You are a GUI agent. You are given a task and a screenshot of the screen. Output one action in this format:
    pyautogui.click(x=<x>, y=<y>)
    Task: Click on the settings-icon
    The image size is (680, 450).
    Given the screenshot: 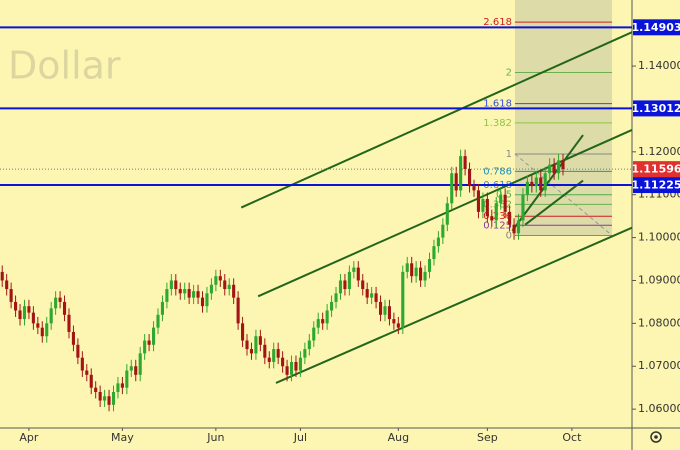 What is the action you would take?
    pyautogui.click(x=656, y=437)
    